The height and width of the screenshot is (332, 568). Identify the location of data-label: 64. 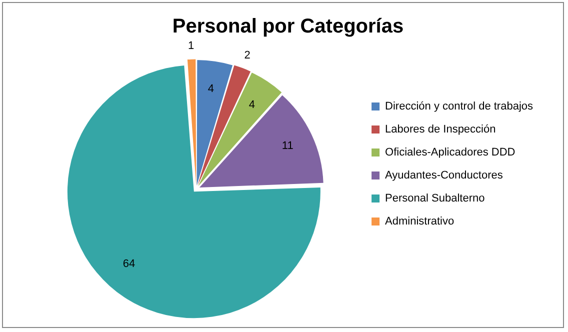
(129, 264).